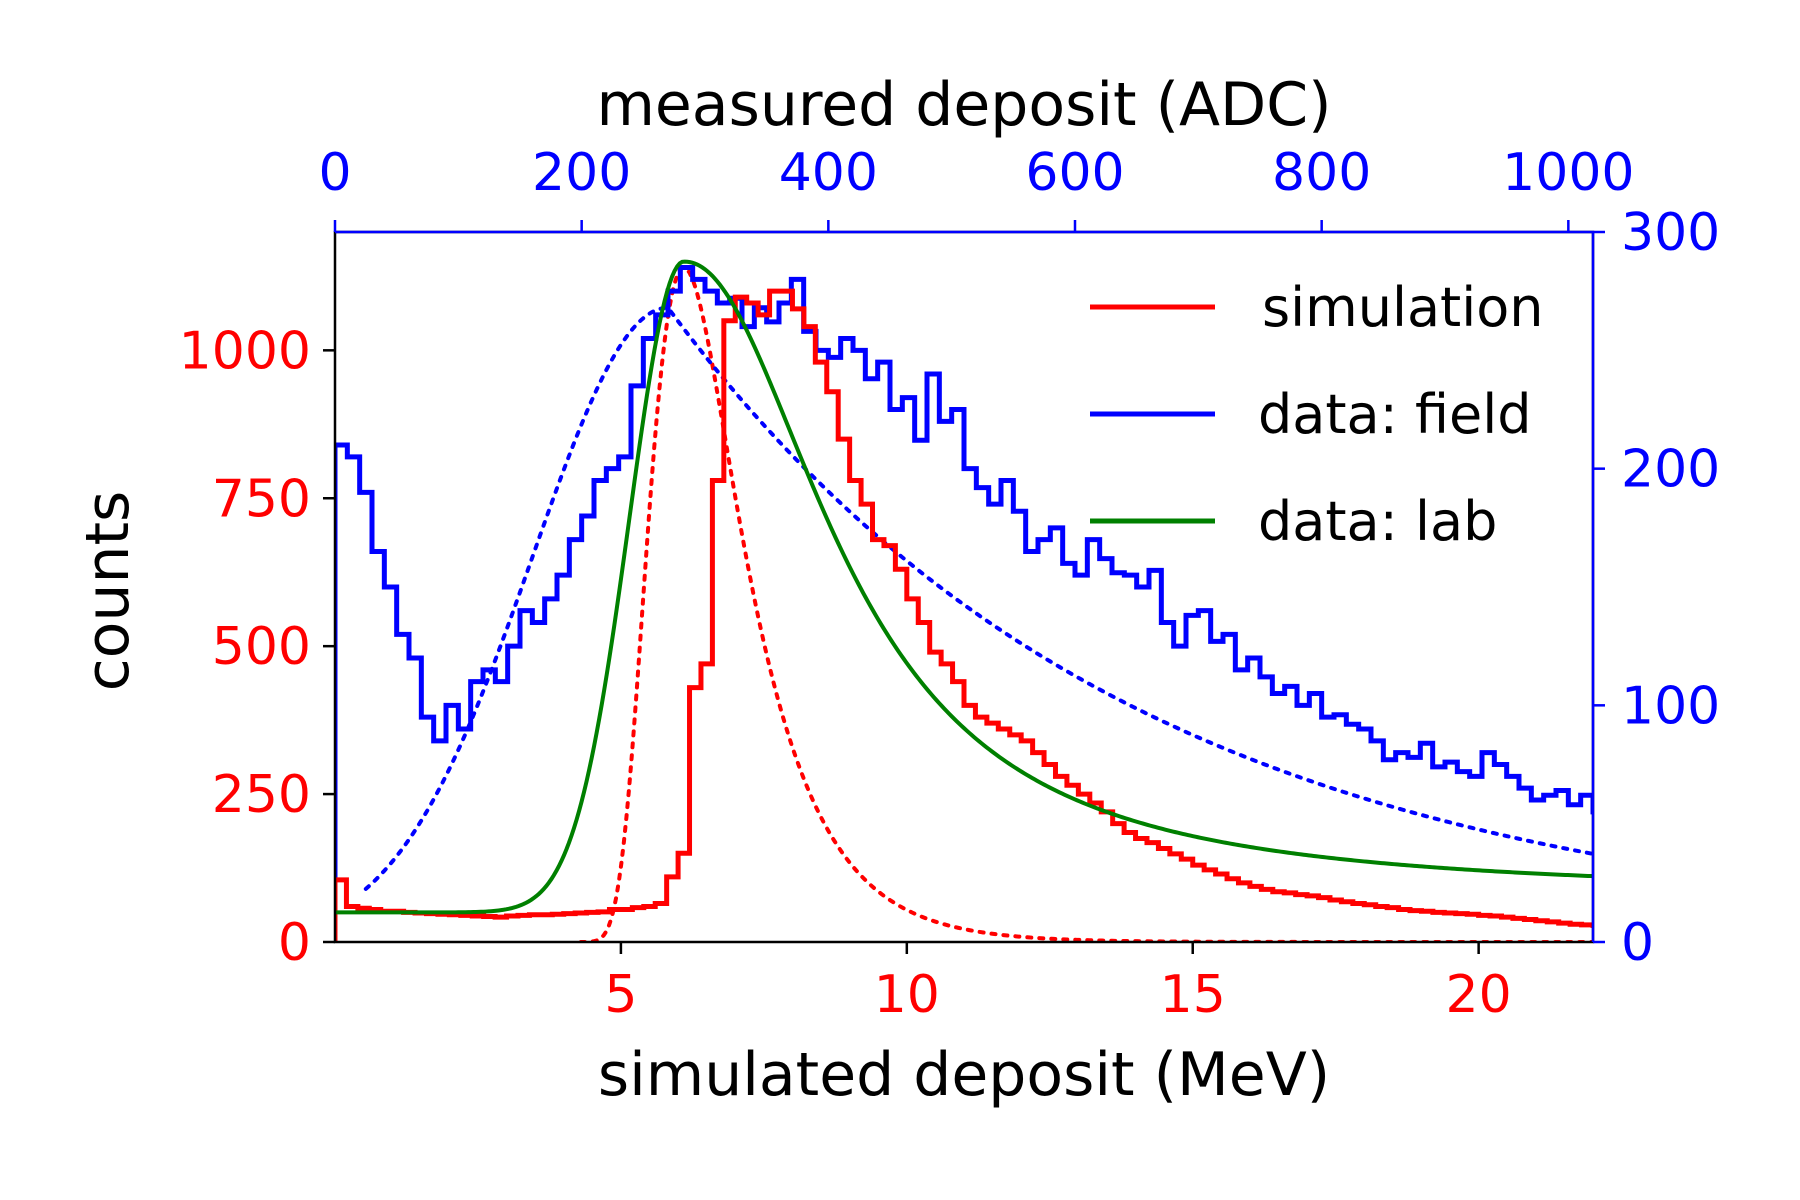 The height and width of the screenshot is (1200, 1800). What do you see at coordinates (1193, 995) in the screenshot?
I see `x-tick-label-bottom: 15` at bounding box center [1193, 995].